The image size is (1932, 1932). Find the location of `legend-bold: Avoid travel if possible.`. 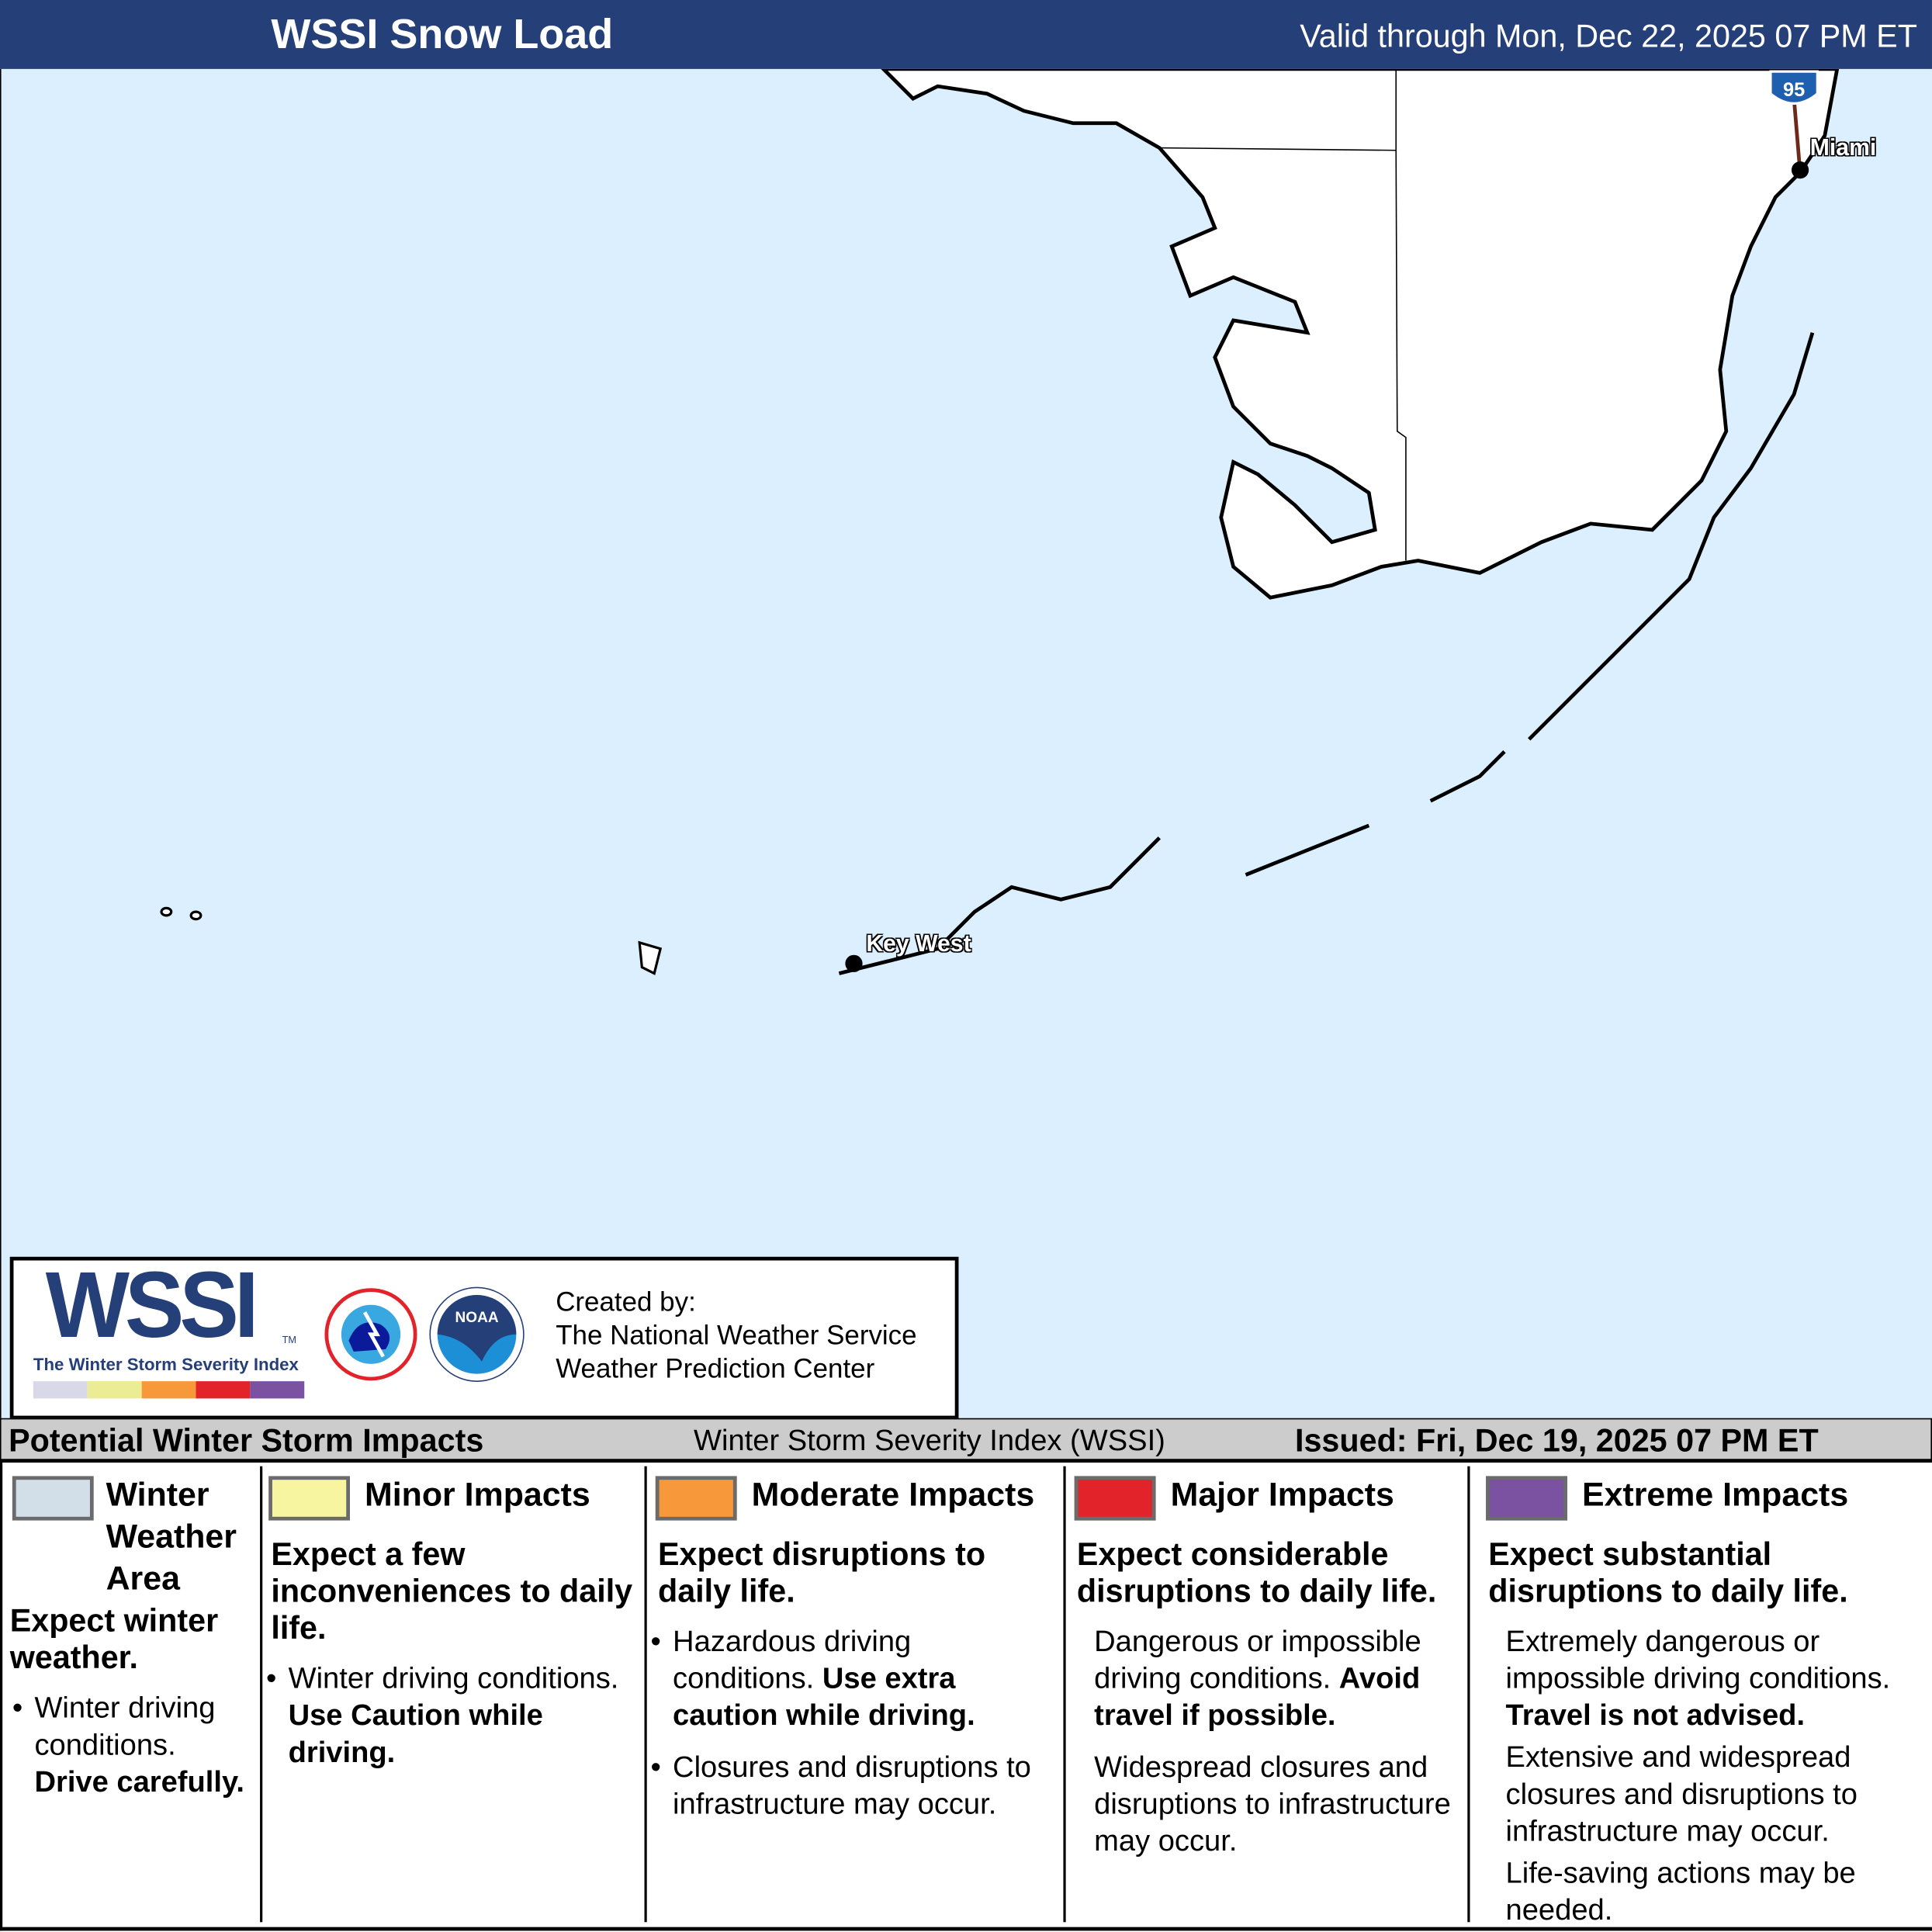

legend-bold: Avoid travel if possible. is located at coordinates (1257, 1697).